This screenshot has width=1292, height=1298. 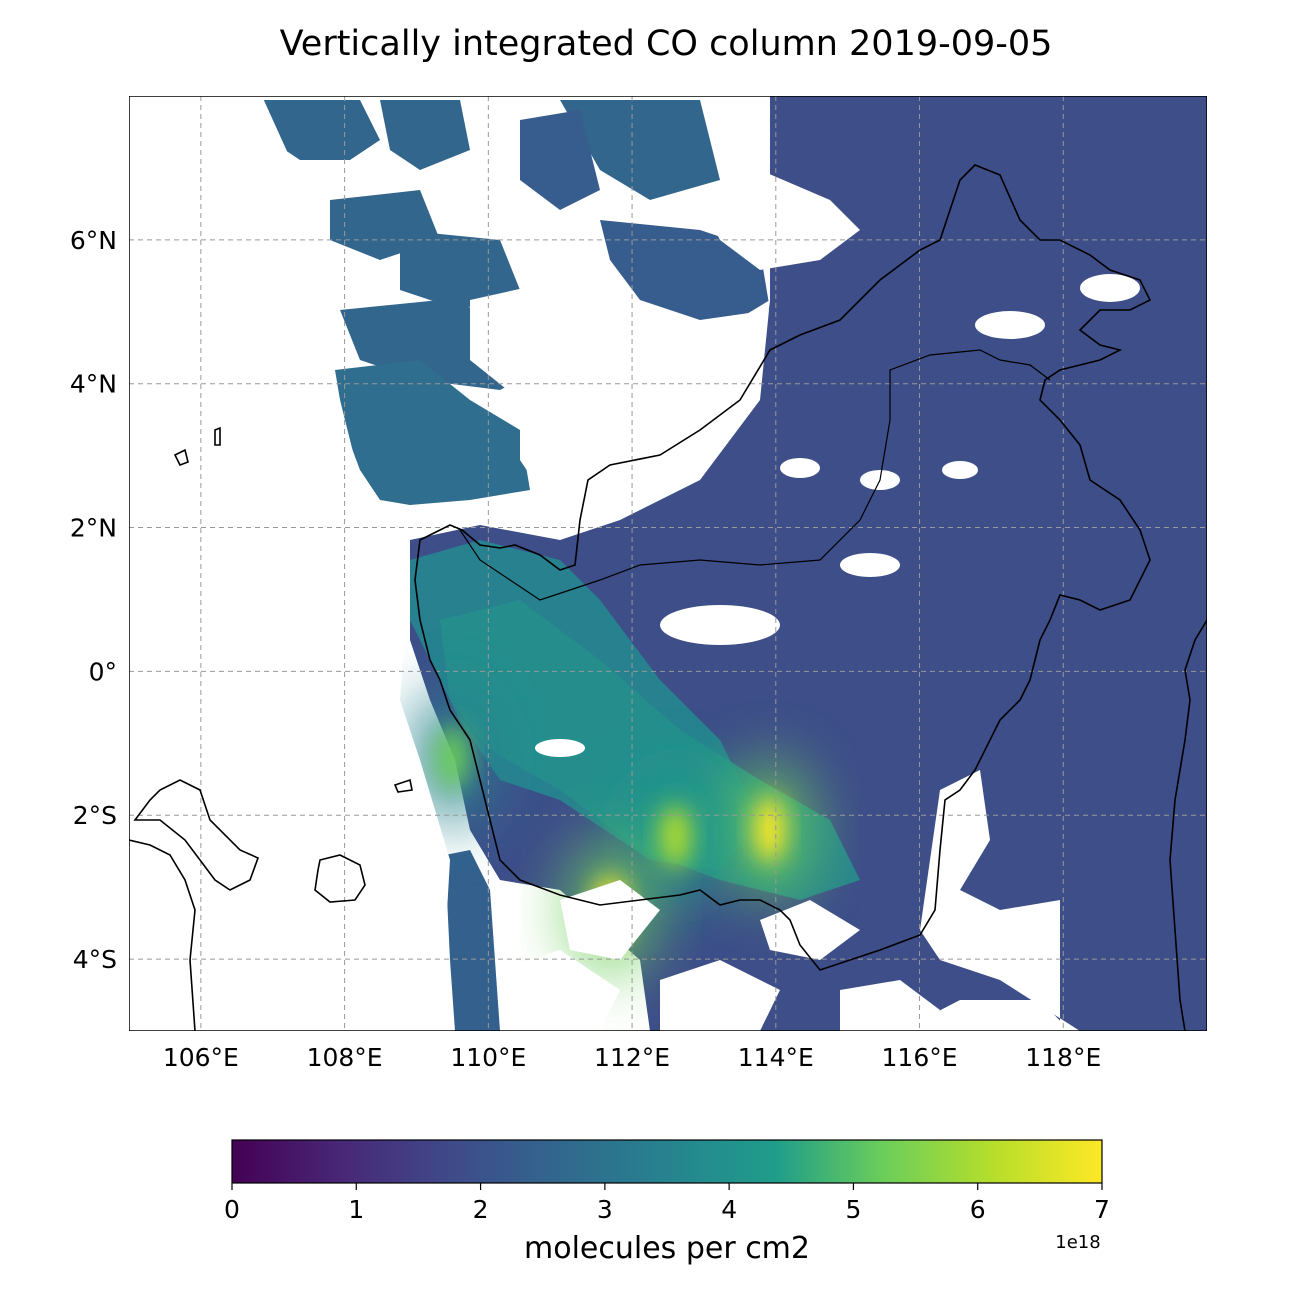 I want to click on colorbar-offset-text: 1e18, so click(x=1077, y=1242).